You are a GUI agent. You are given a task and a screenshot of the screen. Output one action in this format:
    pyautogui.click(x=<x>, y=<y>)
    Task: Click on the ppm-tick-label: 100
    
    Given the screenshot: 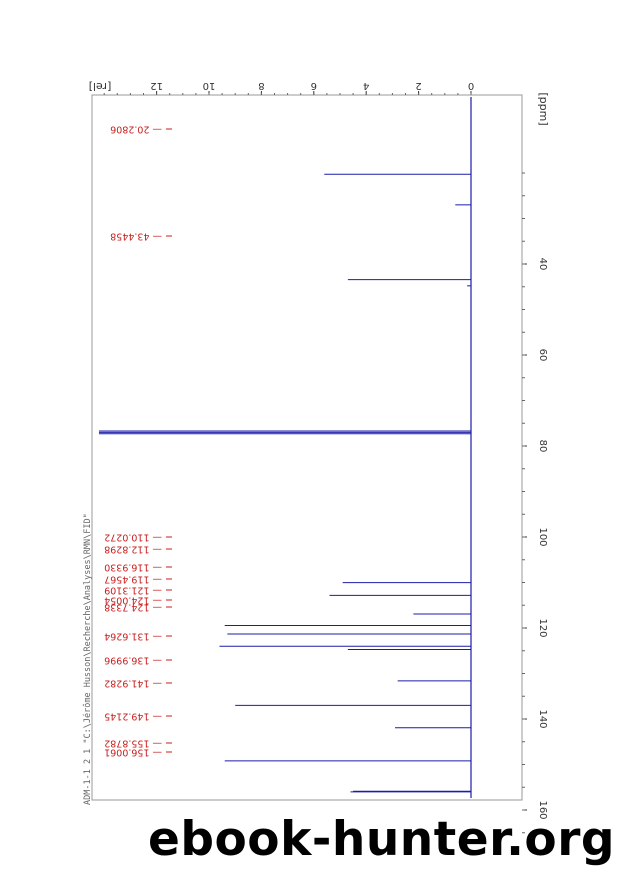 What is the action you would take?
    pyautogui.click(x=542, y=536)
    